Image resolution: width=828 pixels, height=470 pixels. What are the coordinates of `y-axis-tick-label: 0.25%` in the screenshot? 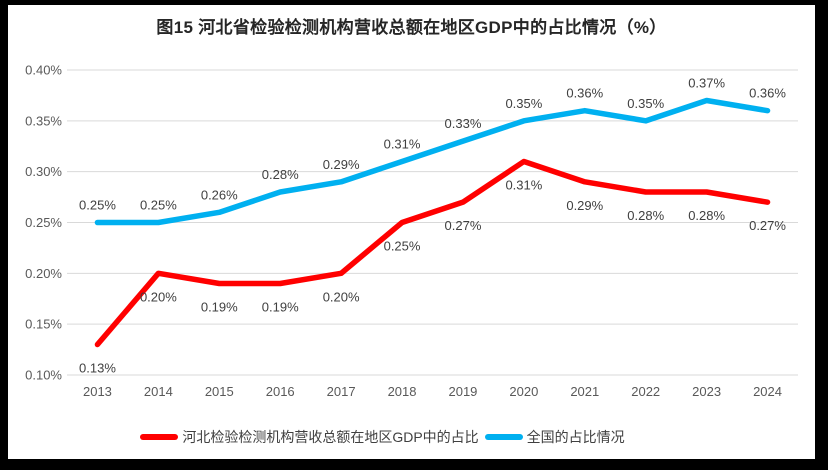 It's located at (43, 222).